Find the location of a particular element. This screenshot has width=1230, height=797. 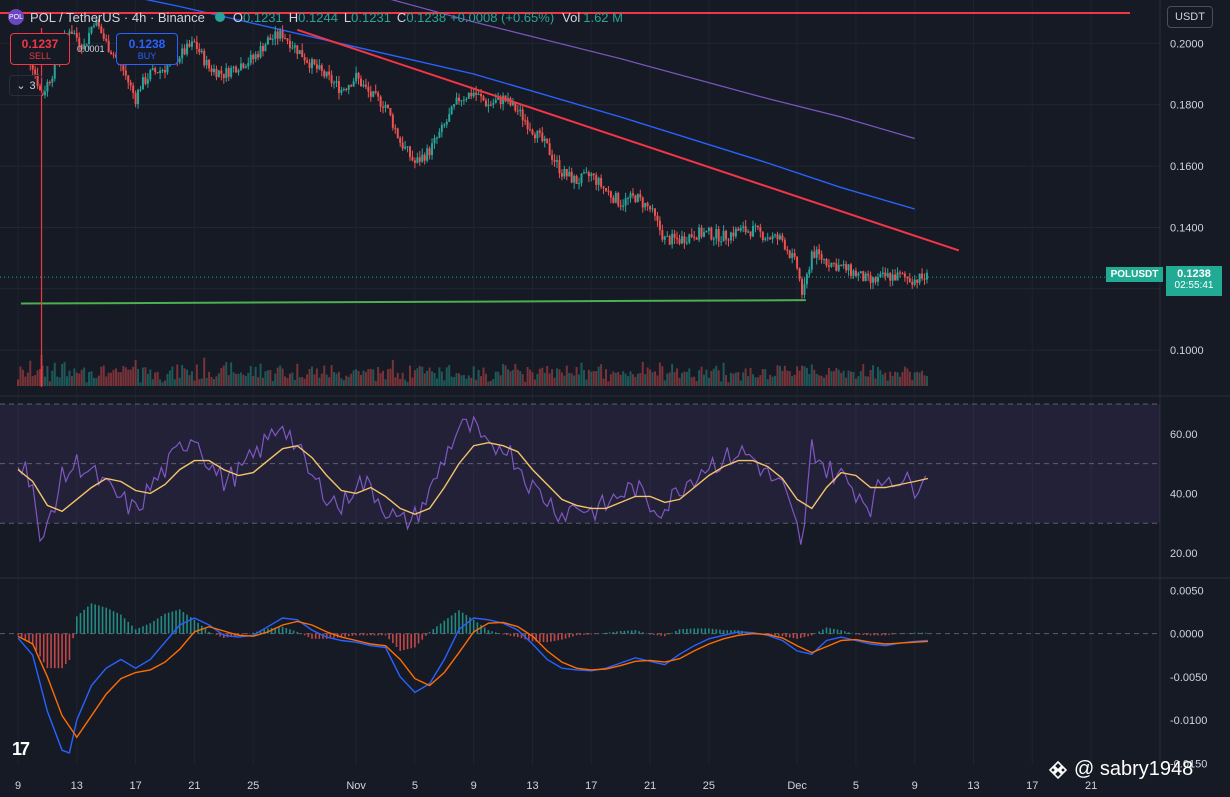

buy-button: 0.1238 BUY is located at coordinates (147, 49).